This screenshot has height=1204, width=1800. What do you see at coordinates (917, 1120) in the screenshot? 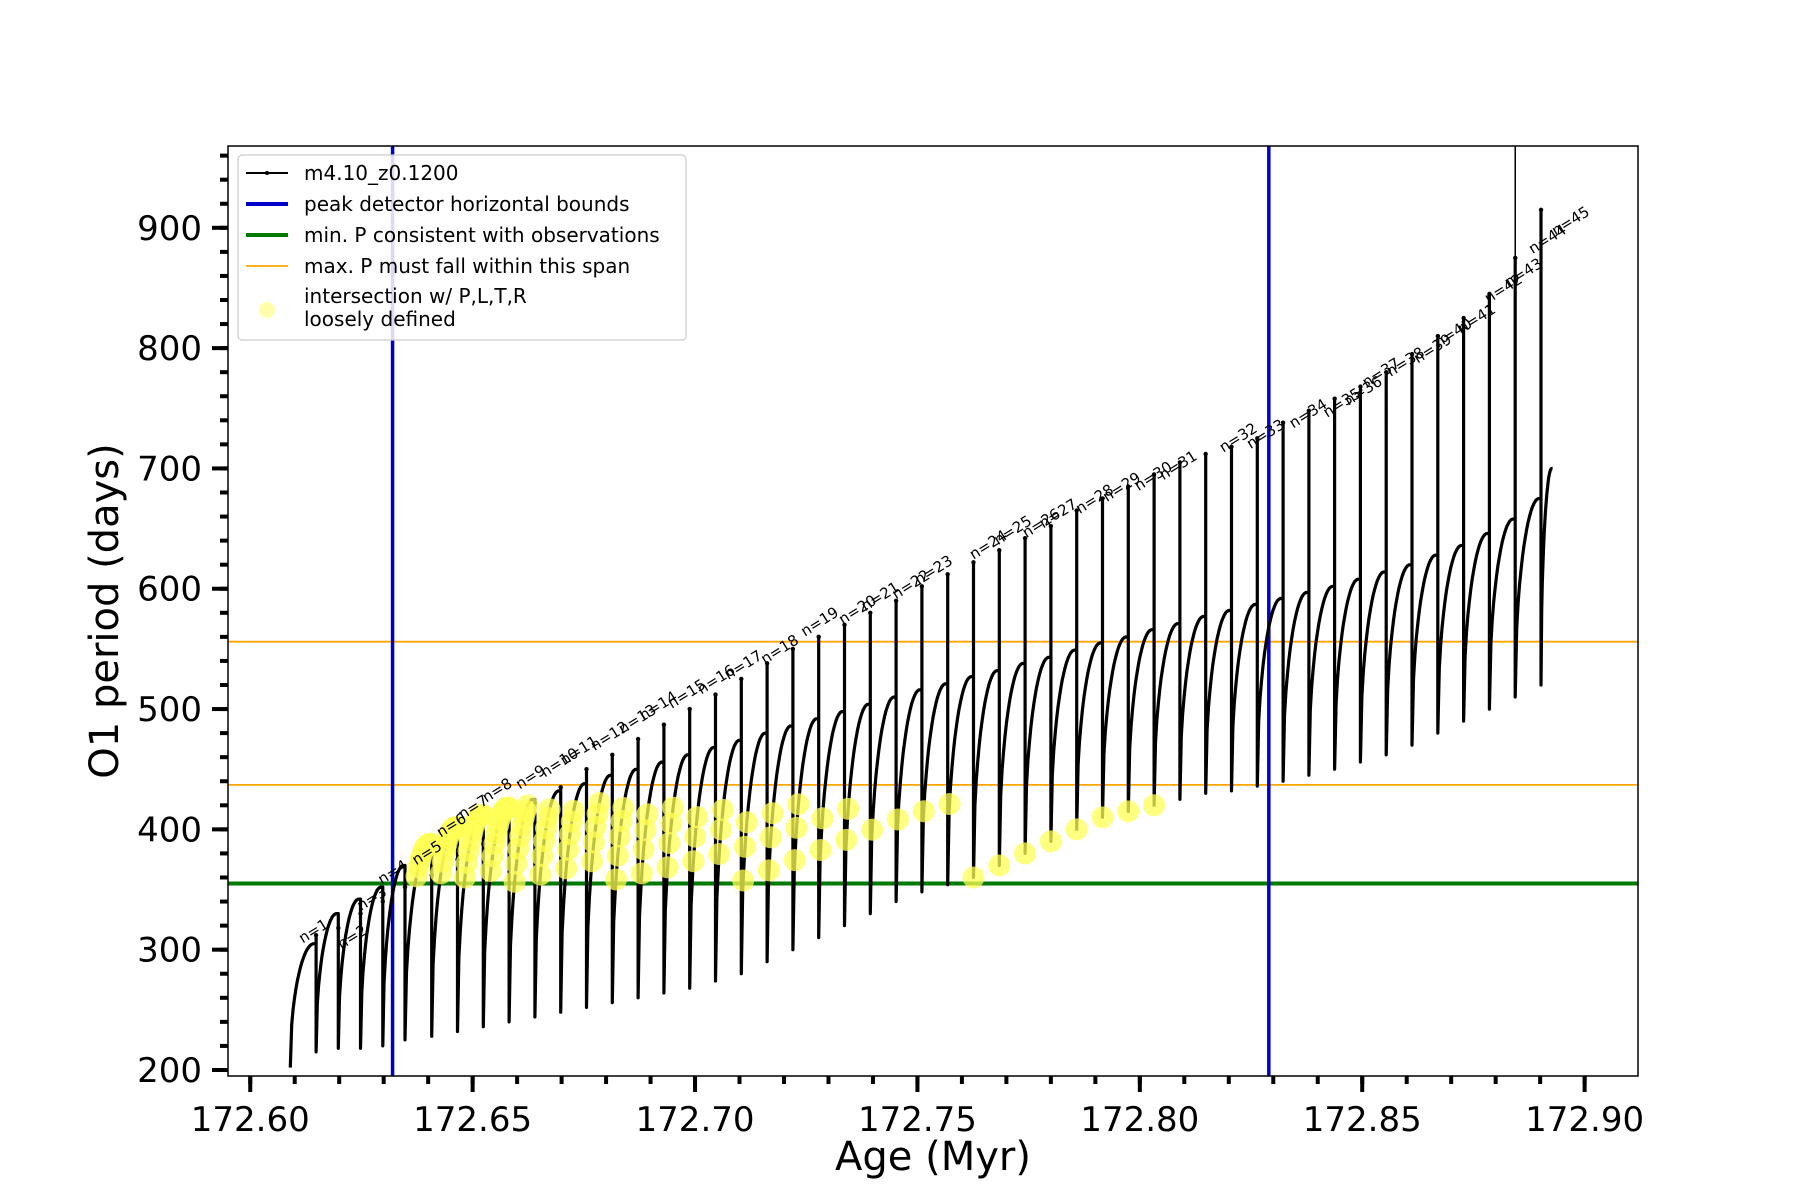
I see `x-tick-label: 172.75` at bounding box center [917, 1120].